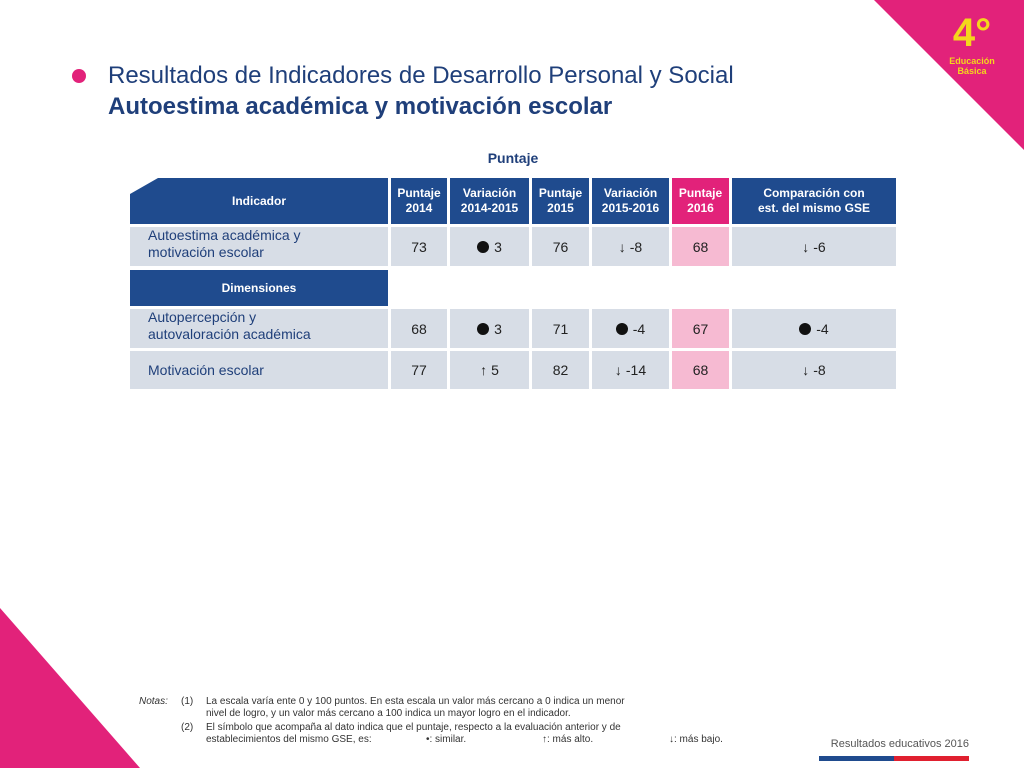 The width and height of the screenshot is (1024, 768). What do you see at coordinates (419, 370) in the screenshot?
I see `cell-2014: 77` at bounding box center [419, 370].